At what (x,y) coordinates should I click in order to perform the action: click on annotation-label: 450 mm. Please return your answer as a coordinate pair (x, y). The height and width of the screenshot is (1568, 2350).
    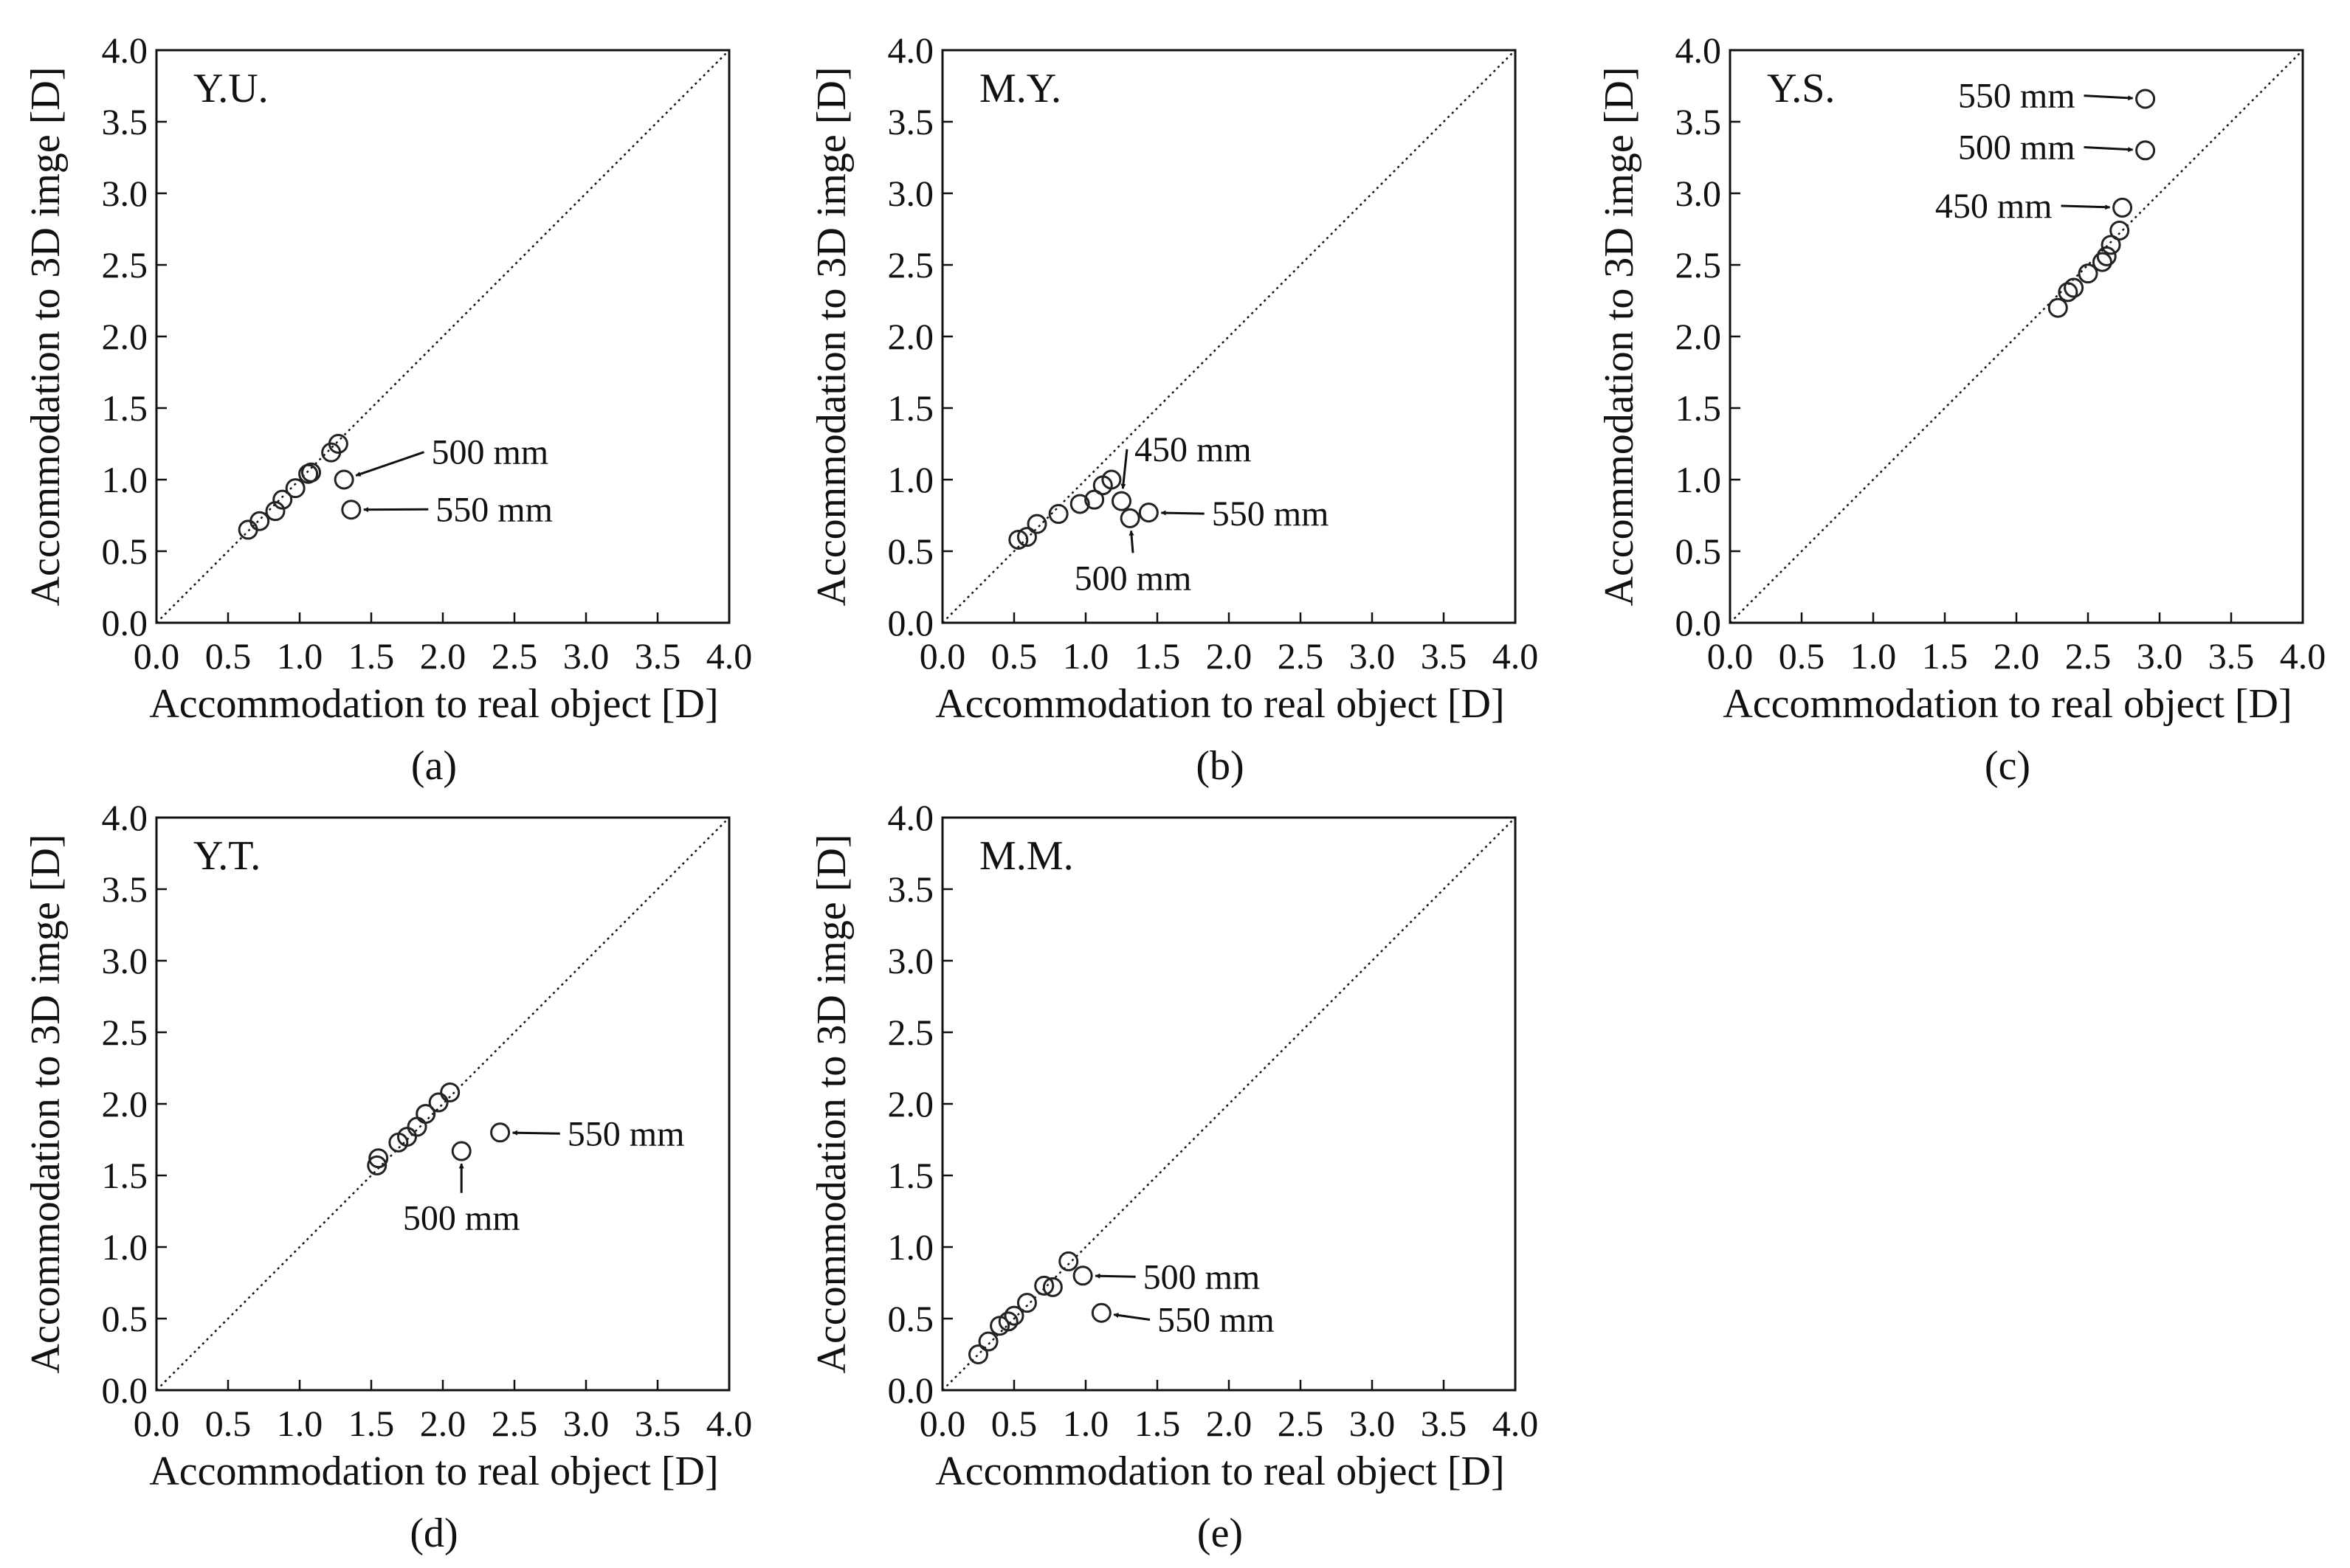
    Looking at the image, I should click on (1193, 449).